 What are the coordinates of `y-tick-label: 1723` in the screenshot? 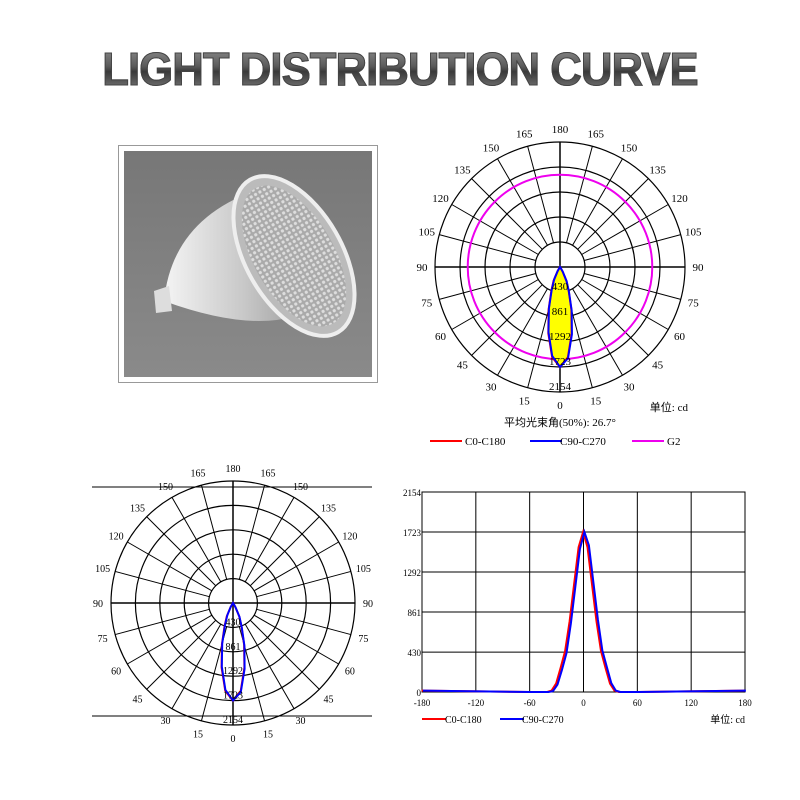 It's located at (412, 533).